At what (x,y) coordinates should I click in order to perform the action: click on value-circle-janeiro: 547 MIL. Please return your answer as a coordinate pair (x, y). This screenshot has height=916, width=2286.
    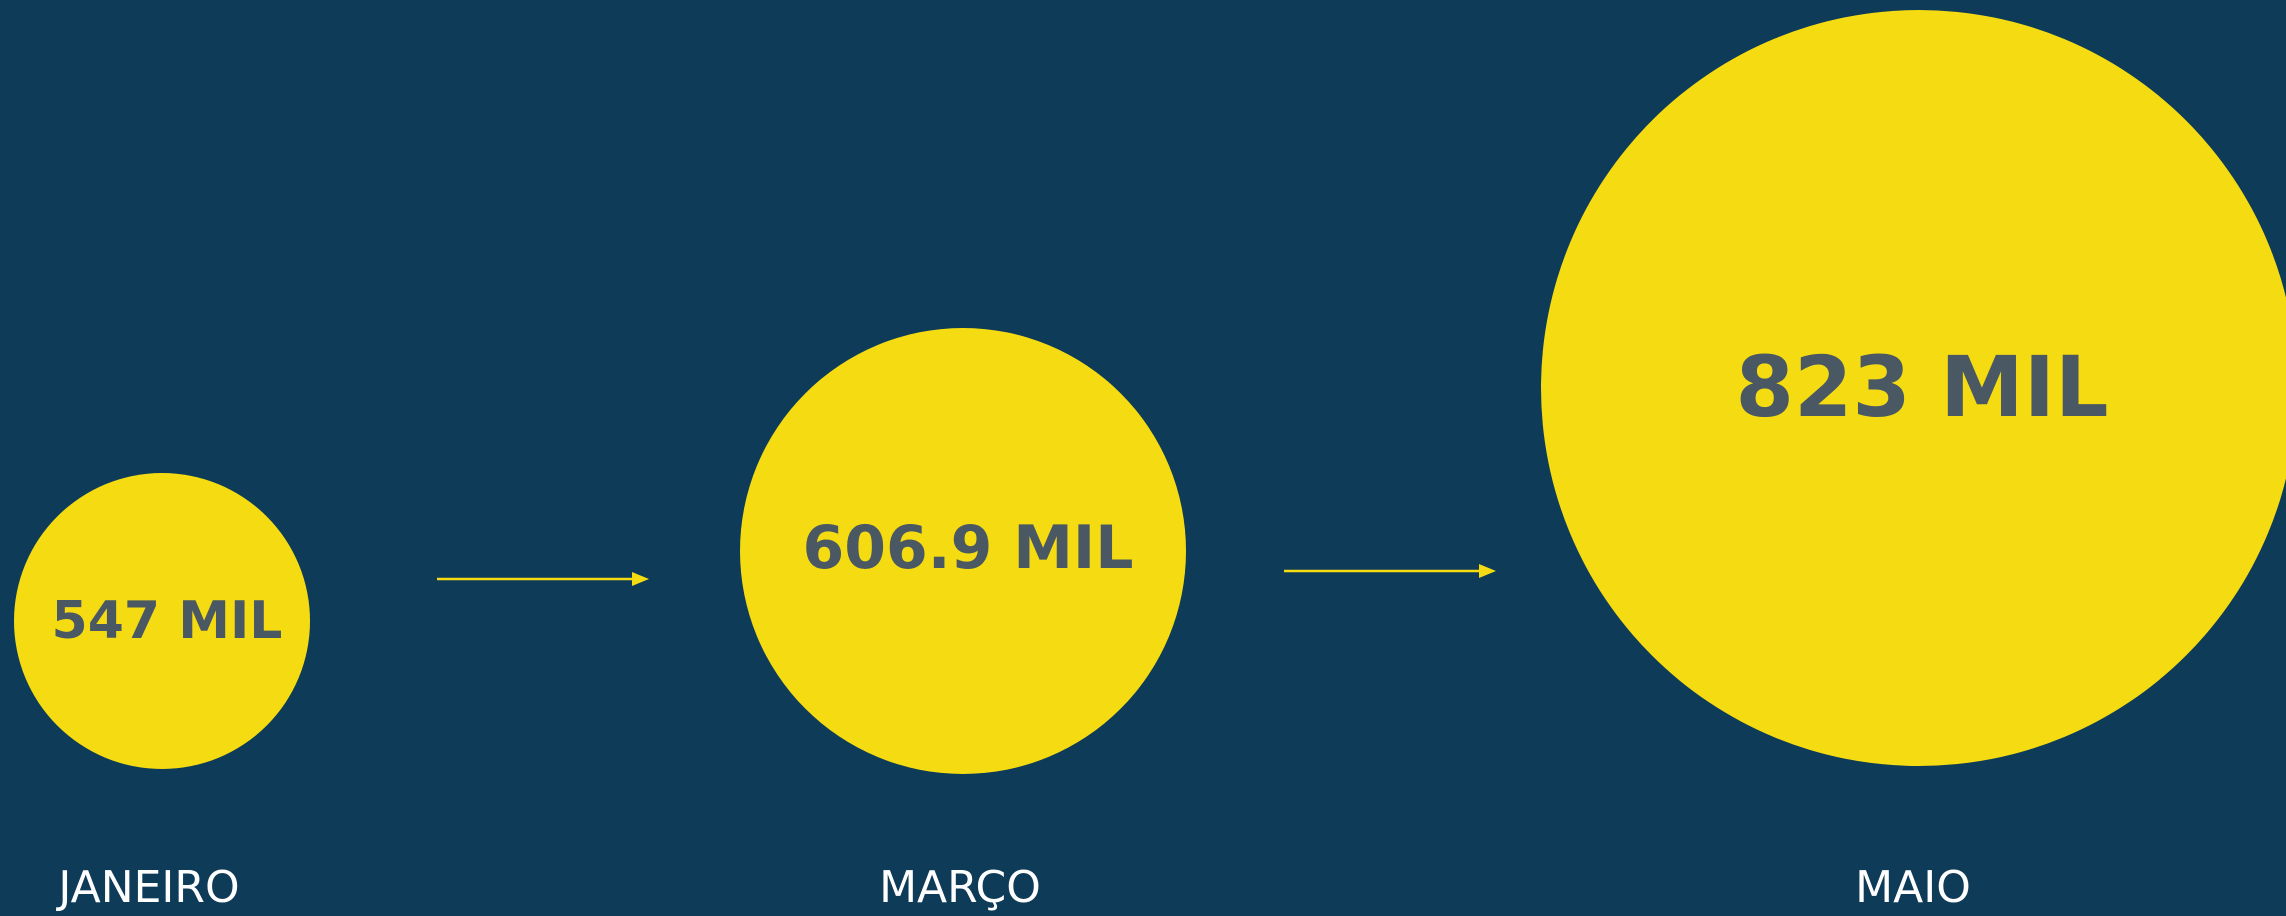
    Looking at the image, I should click on (162, 621).